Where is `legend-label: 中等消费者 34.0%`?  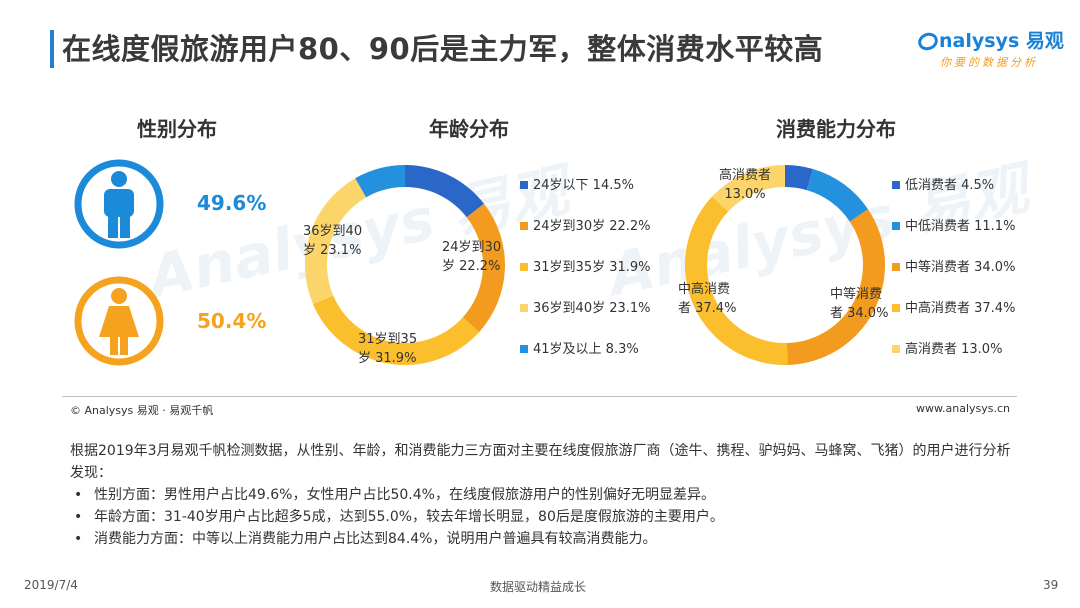 legend-label: 中等消费者 34.0% is located at coordinates (960, 267).